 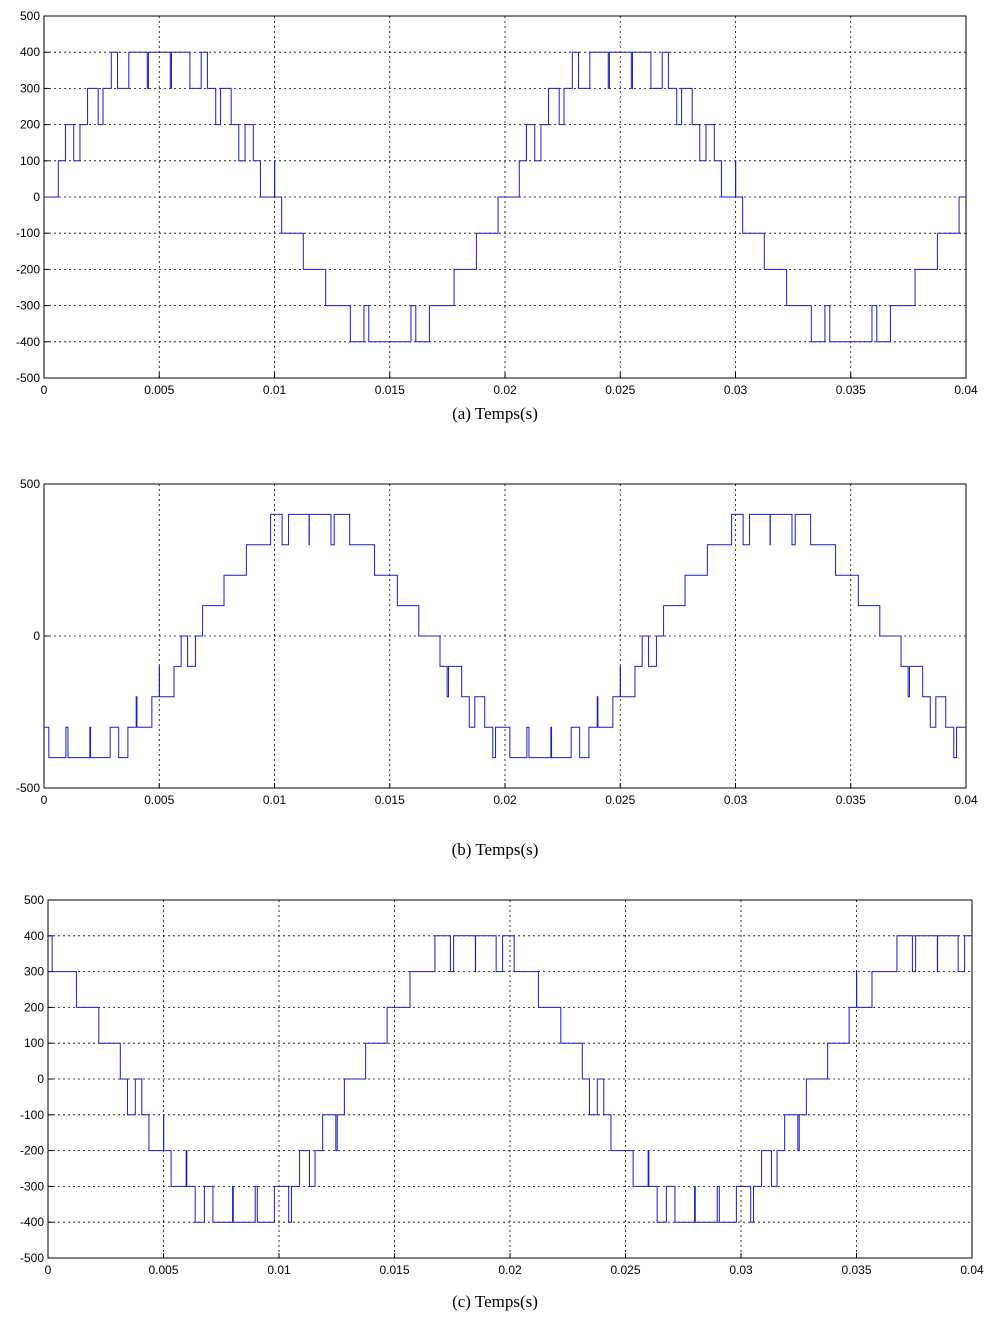 I want to click on caption-c: (c) Temps(s), so click(x=495, y=1301).